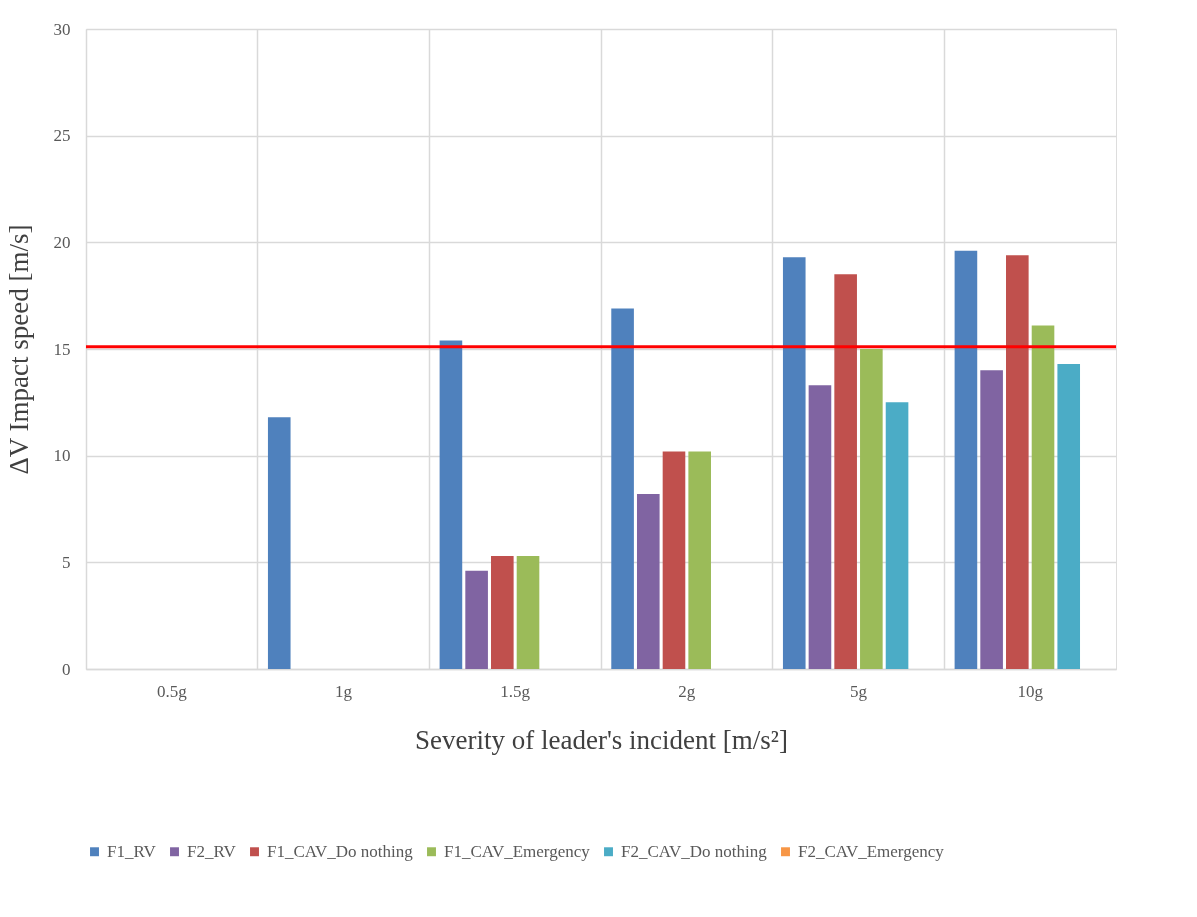  I want to click on legend-label: F1_RV, so click(132, 851).